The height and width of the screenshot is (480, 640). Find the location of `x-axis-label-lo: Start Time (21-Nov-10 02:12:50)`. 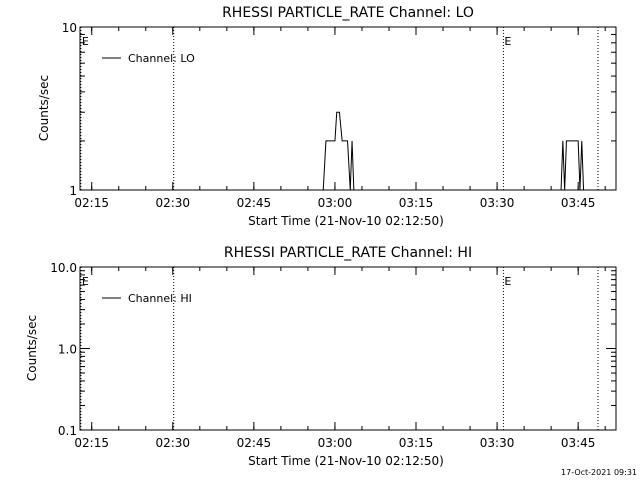

x-axis-label-lo: Start Time (21-Nov-10 02:12:50) is located at coordinates (346, 221).